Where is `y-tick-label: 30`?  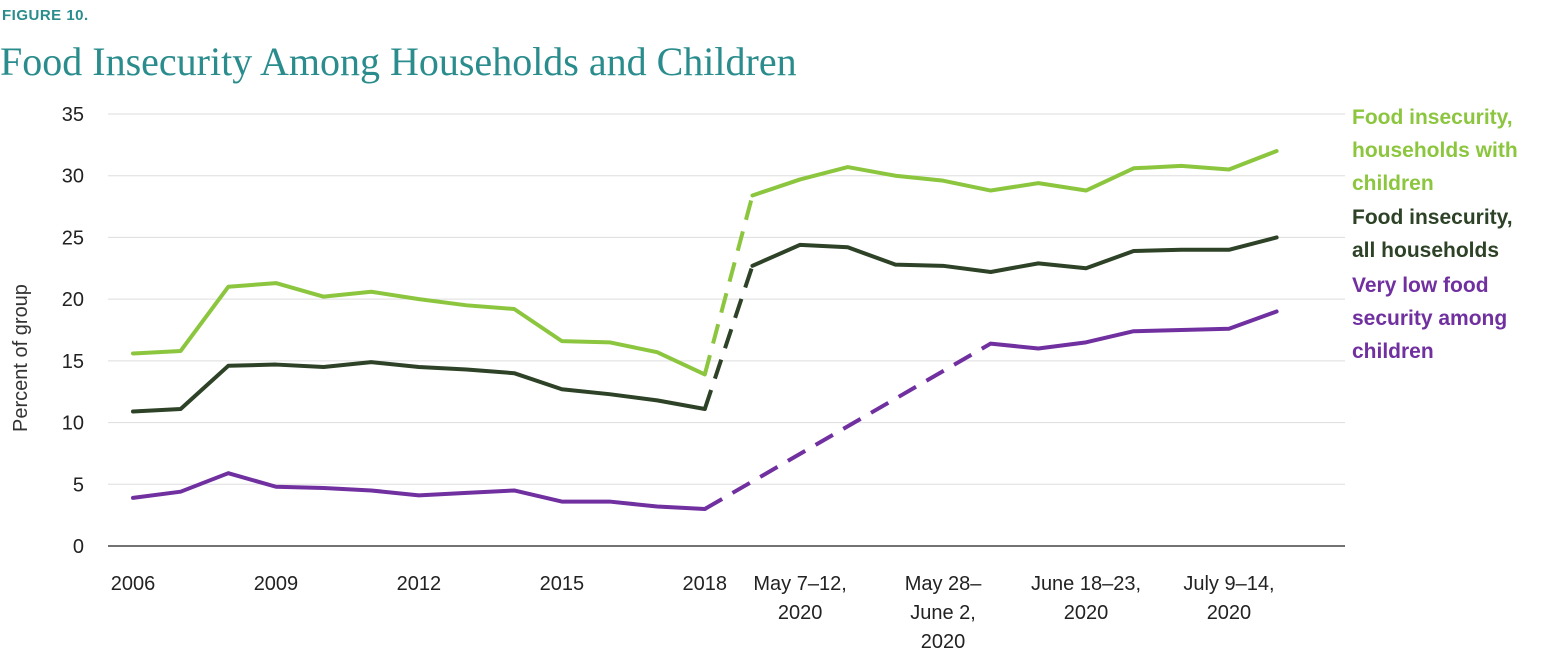 y-tick-label: 30 is located at coordinates (73, 177).